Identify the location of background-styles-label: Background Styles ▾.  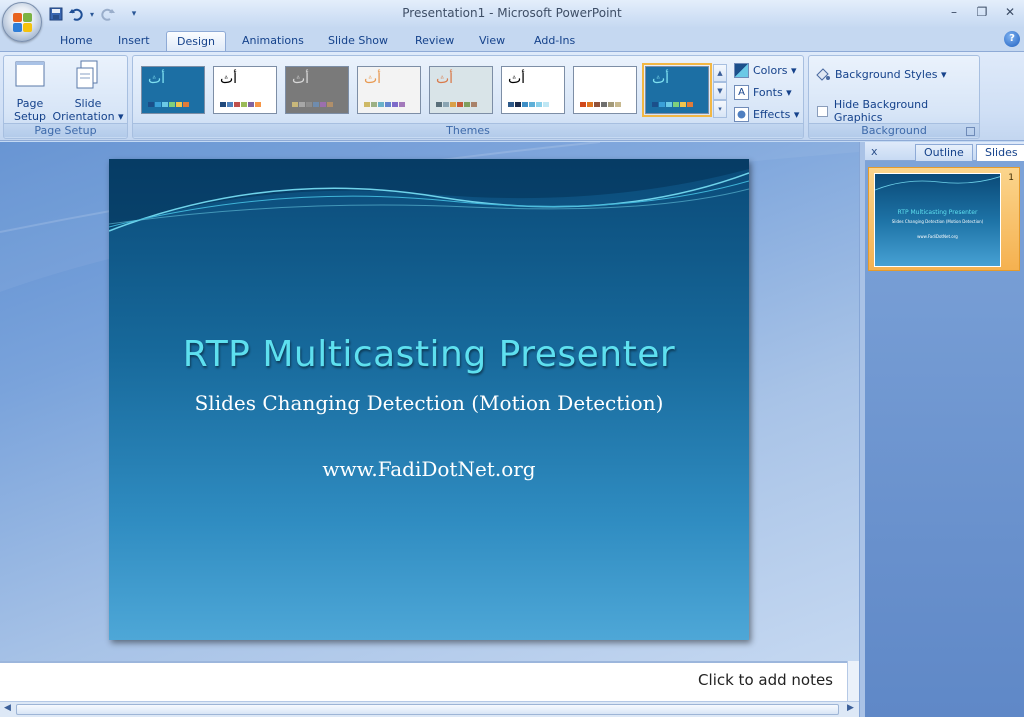
(891, 74).